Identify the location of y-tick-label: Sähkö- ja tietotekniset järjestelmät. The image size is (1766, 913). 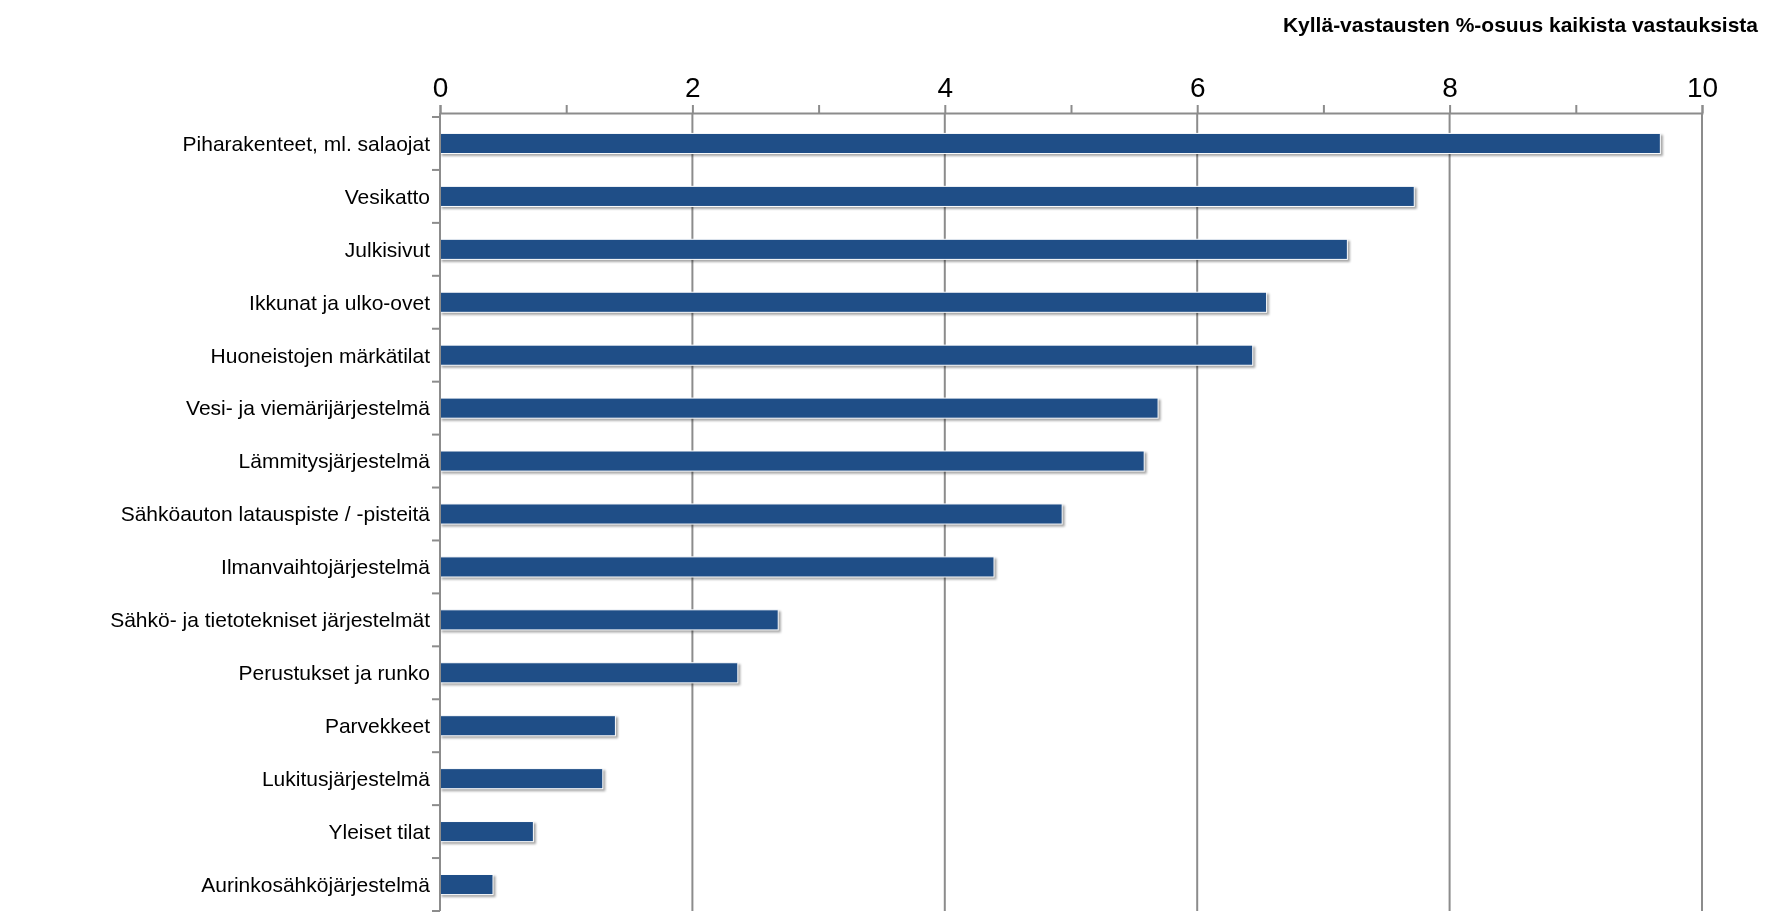
(270, 620).